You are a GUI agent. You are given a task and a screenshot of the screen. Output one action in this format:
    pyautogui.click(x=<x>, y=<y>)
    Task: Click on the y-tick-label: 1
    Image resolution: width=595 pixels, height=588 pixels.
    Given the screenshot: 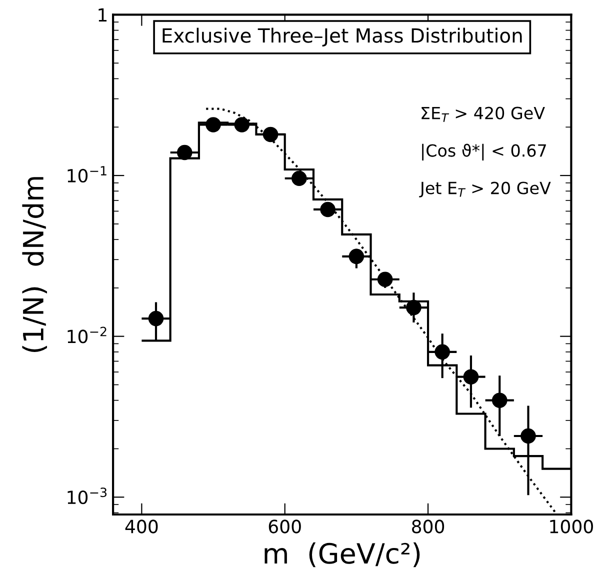 What is the action you would take?
    pyautogui.click(x=102, y=15)
    